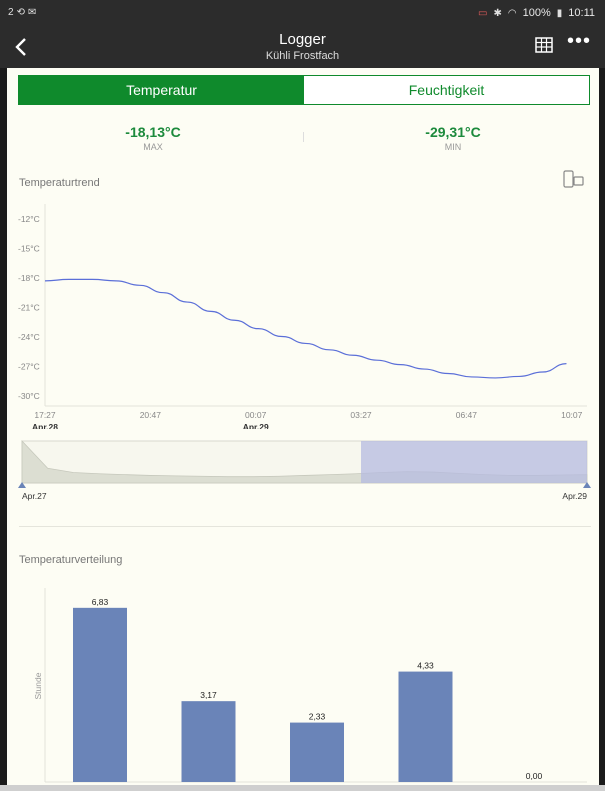 Image resolution: width=605 pixels, height=791 pixels. Describe the element at coordinates (26, 46) in the screenshot. I see `back-icon` at that location.